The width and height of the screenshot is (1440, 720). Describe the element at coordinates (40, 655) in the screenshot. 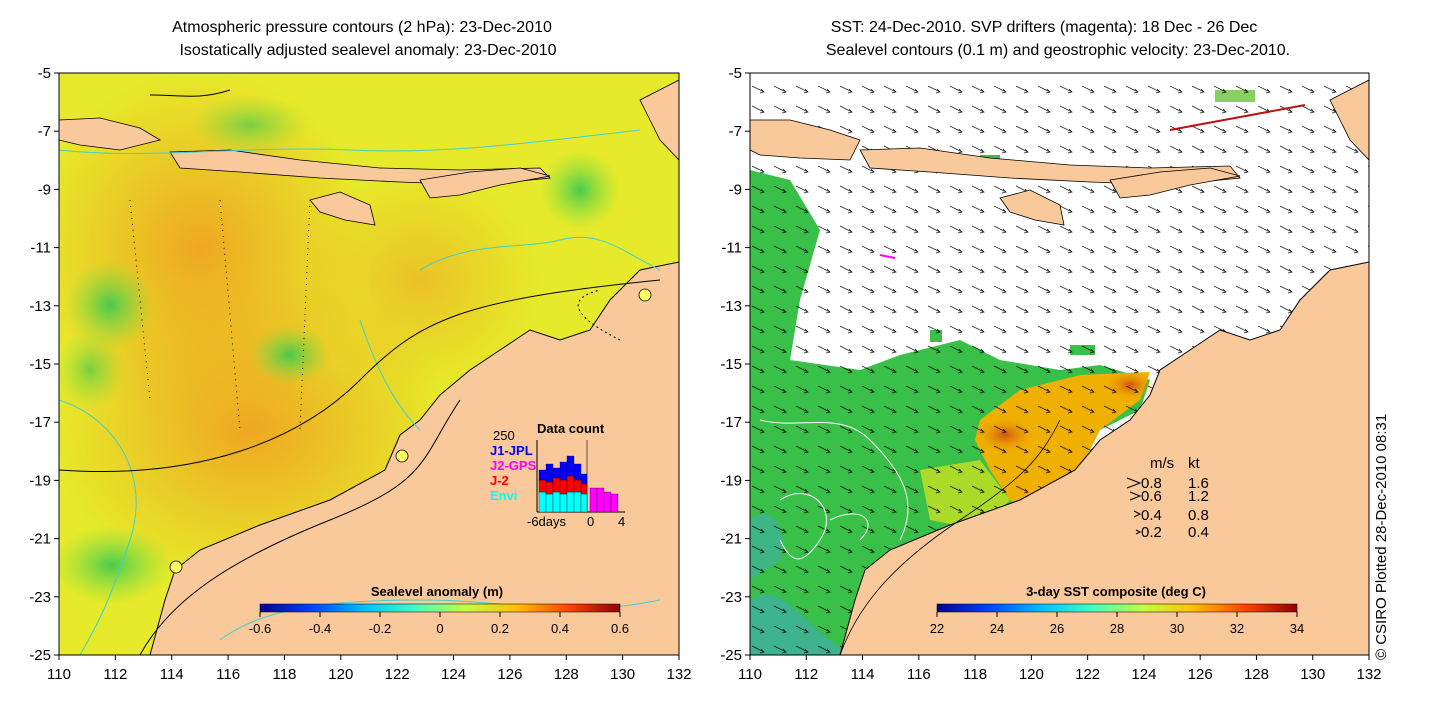

I see `left-y-tick-label: -25` at that location.